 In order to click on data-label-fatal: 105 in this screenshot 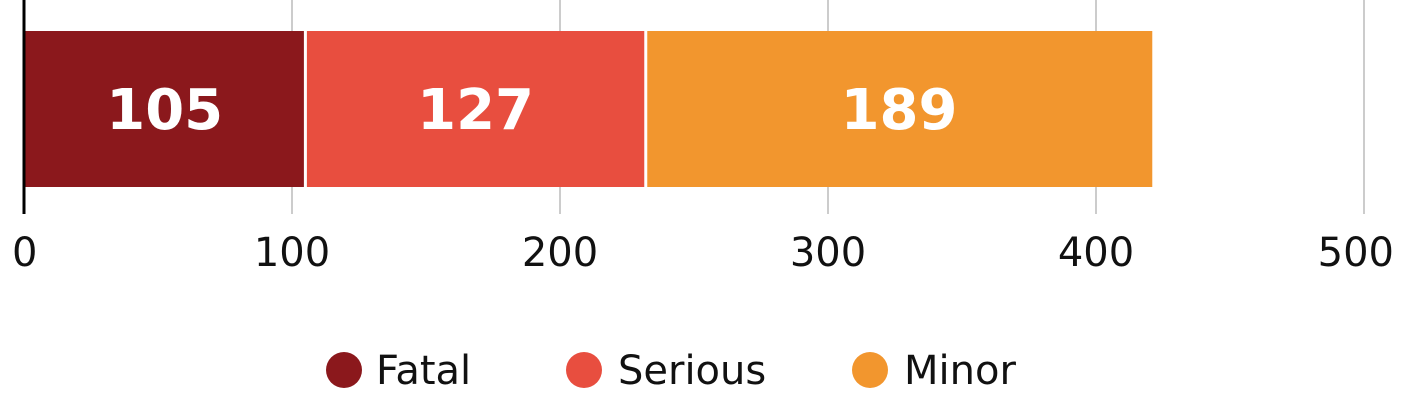, I will do `click(164, 110)`.